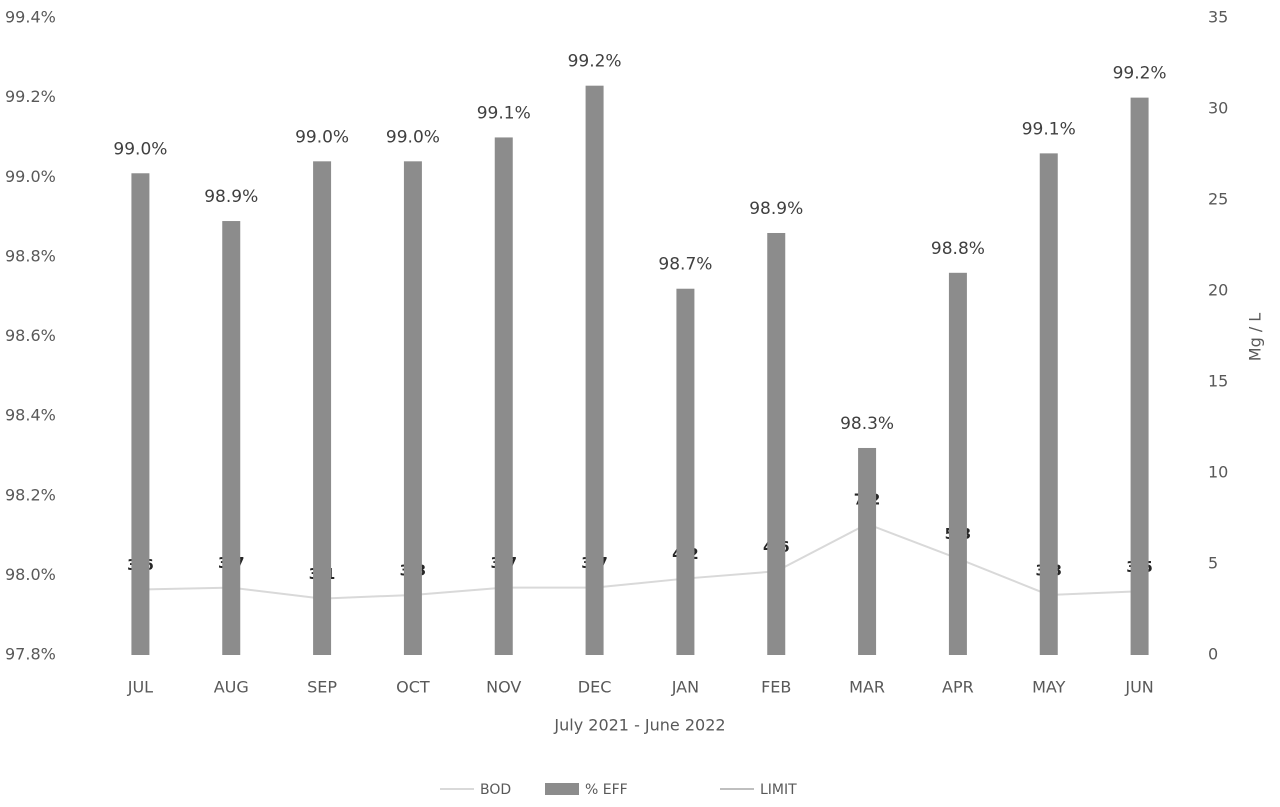 This screenshot has height=807, width=1280. What do you see at coordinates (1218, 290) in the screenshot?
I see `y2-tick-label: 20` at bounding box center [1218, 290].